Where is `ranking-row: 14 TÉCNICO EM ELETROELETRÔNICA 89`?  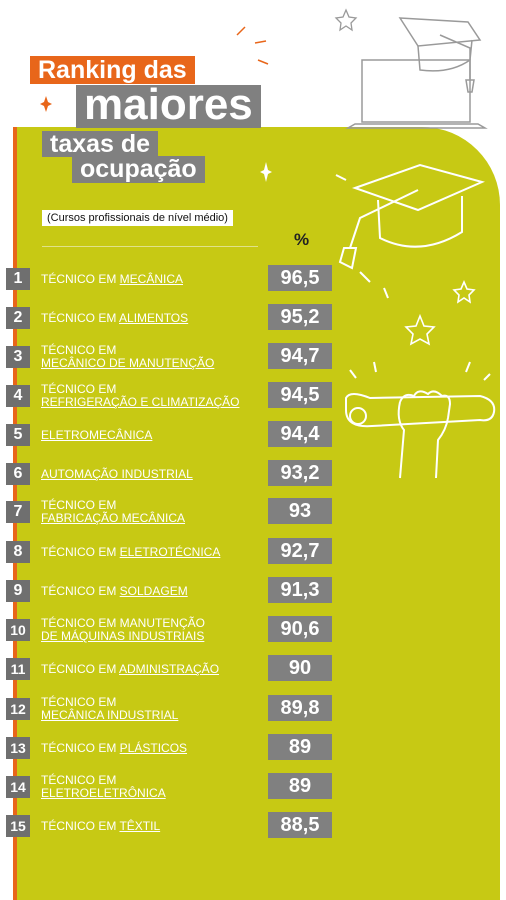 ranking-row: 14 TÉCNICO EM ELETROELETRÔNICA 89 is located at coordinates (170, 787).